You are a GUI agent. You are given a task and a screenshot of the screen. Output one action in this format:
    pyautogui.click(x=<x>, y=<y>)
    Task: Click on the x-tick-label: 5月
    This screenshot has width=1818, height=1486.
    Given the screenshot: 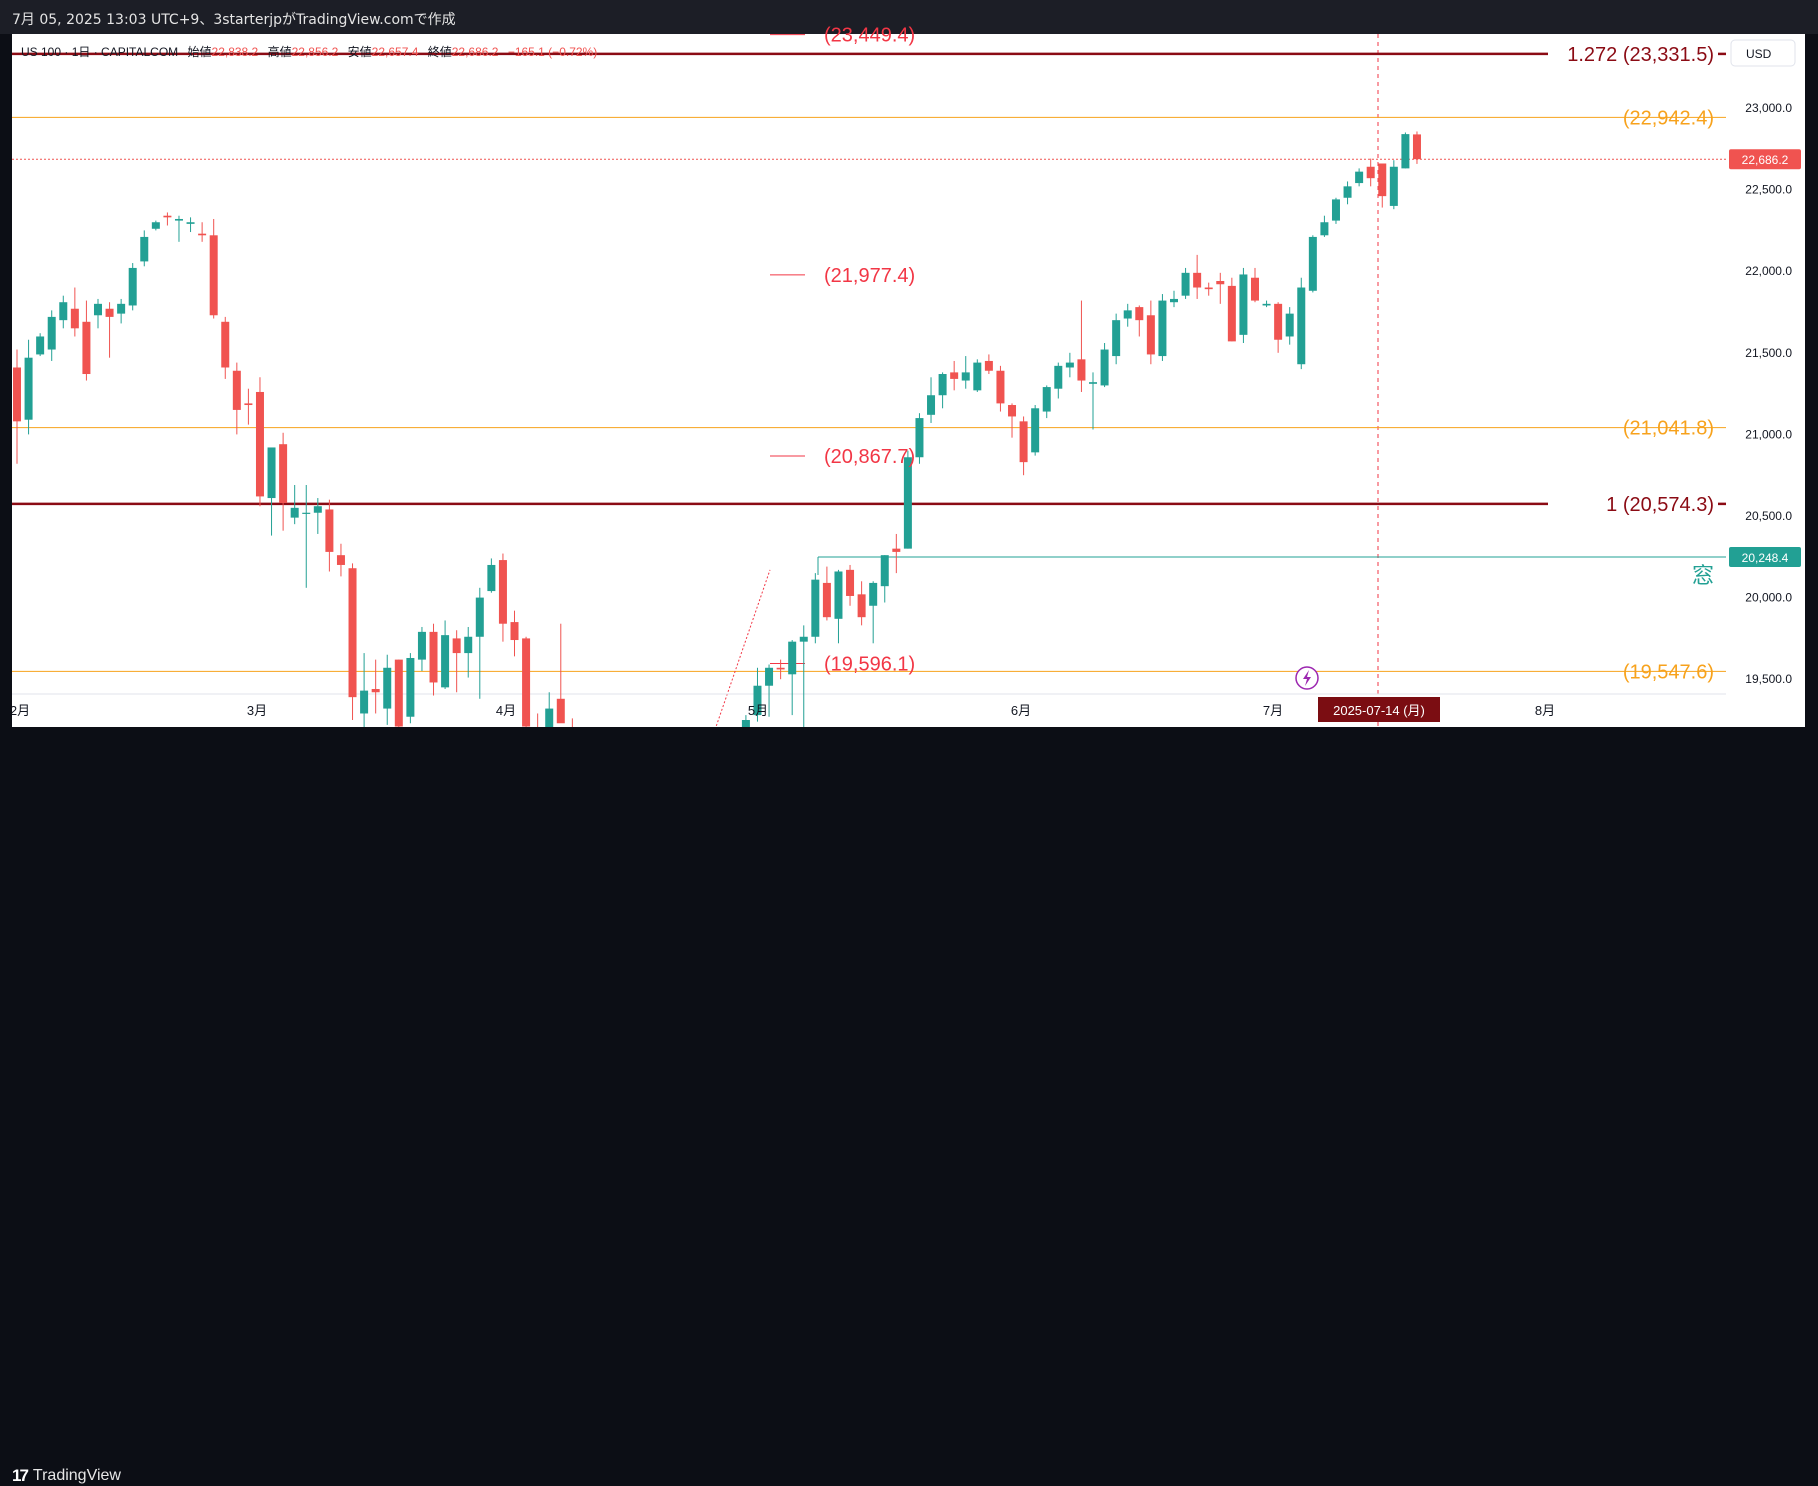 What is the action you would take?
    pyautogui.click(x=758, y=710)
    